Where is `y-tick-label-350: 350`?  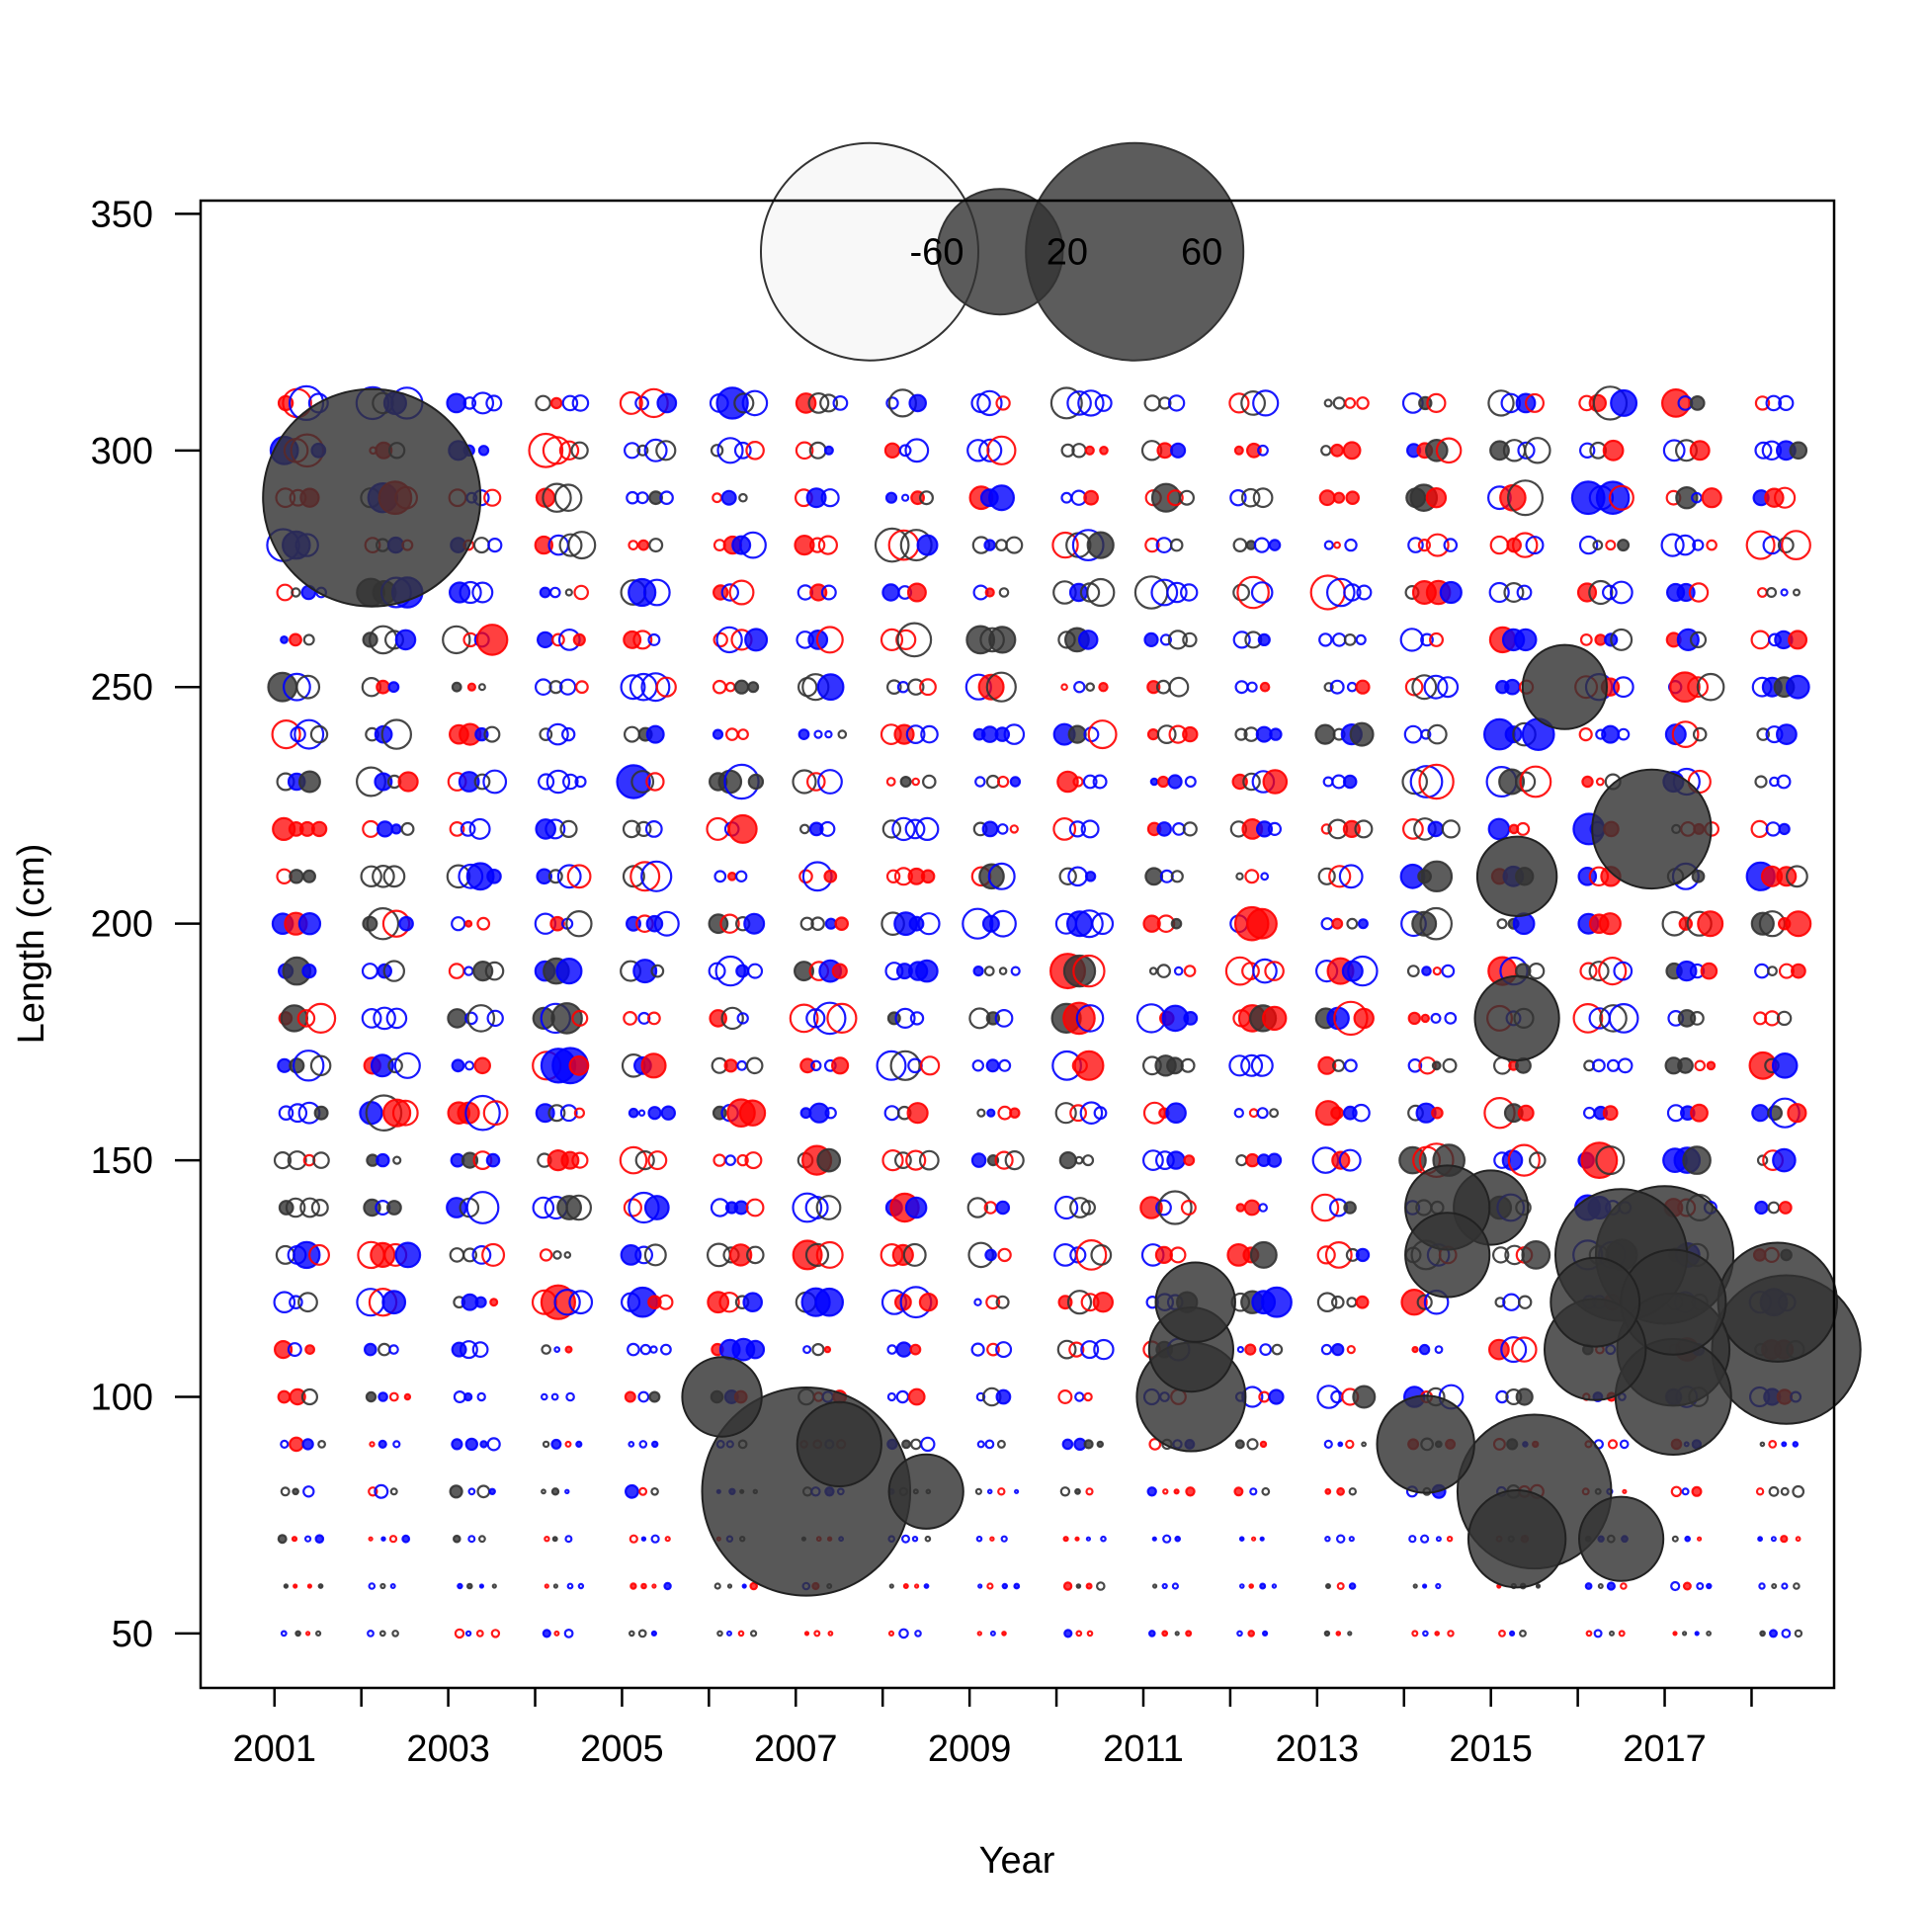 y-tick-label-350: 350 is located at coordinates (122, 214).